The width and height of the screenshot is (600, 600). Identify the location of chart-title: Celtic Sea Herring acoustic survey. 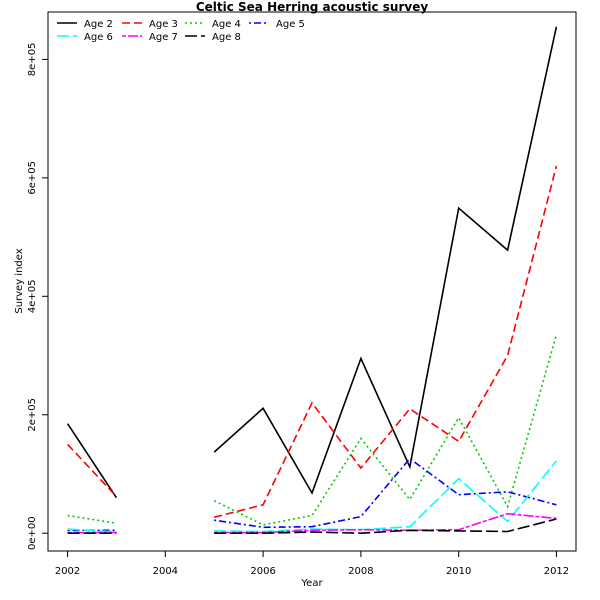
(312, 7).